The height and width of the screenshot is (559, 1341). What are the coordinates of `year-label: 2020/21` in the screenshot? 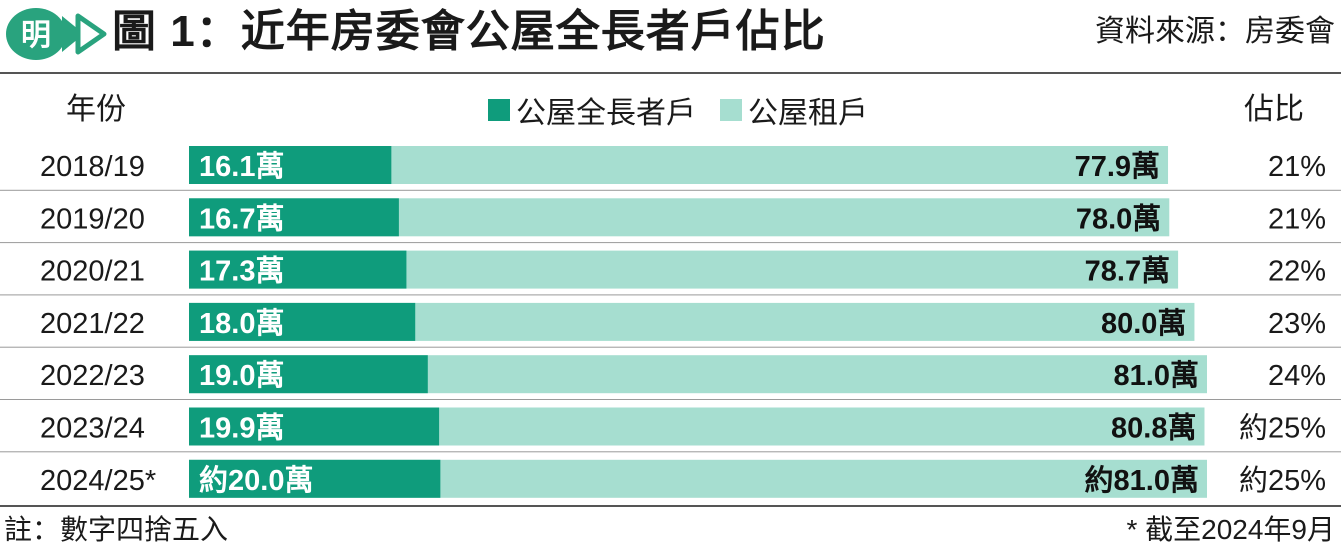 It's located at (92, 272).